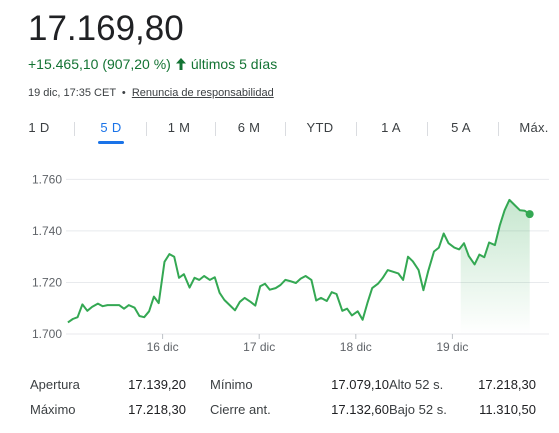 The image size is (559, 433). I want to click on last-point-dot, so click(529, 214).